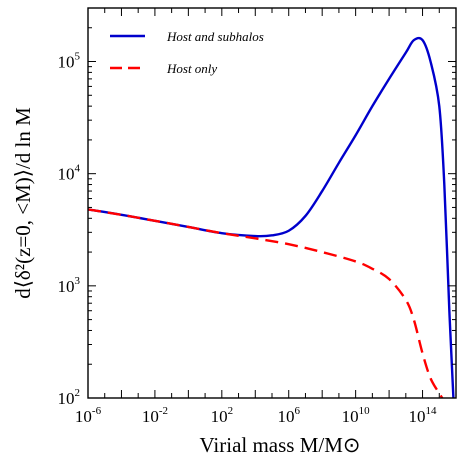  What do you see at coordinates (78, 281) in the screenshot?
I see `y-tick-label-exponent: 3` at bounding box center [78, 281].